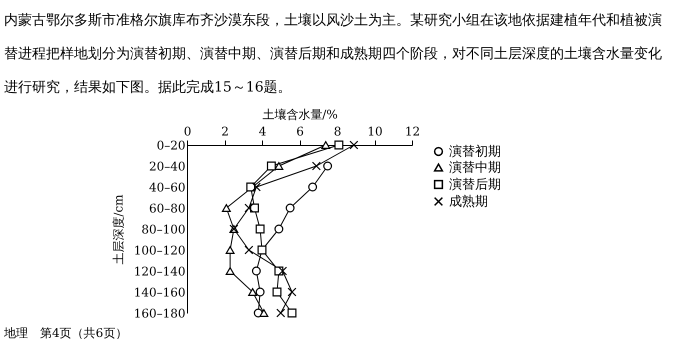 This screenshot has width=700, height=352. I want to click on y-tick-label: 0–20, so click(171, 145).